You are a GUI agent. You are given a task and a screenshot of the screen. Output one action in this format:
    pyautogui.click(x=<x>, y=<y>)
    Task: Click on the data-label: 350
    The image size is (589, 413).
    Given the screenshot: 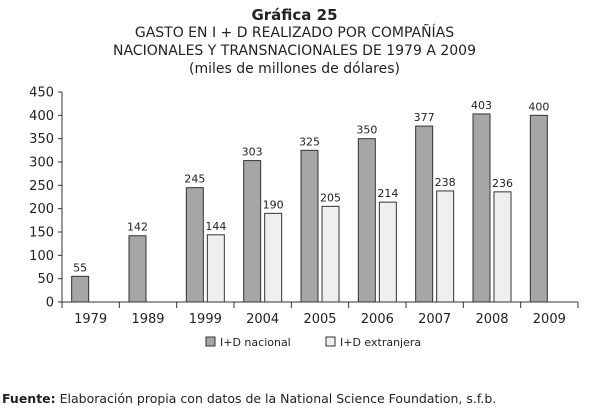 What is the action you would take?
    pyautogui.click(x=366, y=130)
    